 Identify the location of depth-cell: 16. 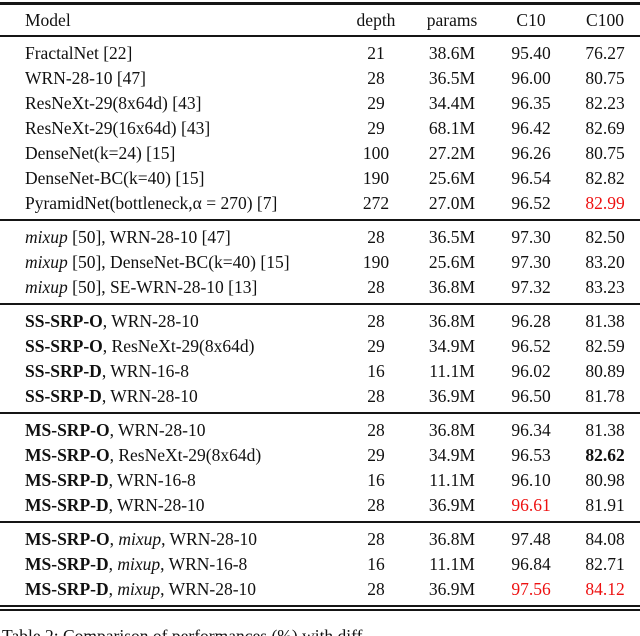
(376, 564).